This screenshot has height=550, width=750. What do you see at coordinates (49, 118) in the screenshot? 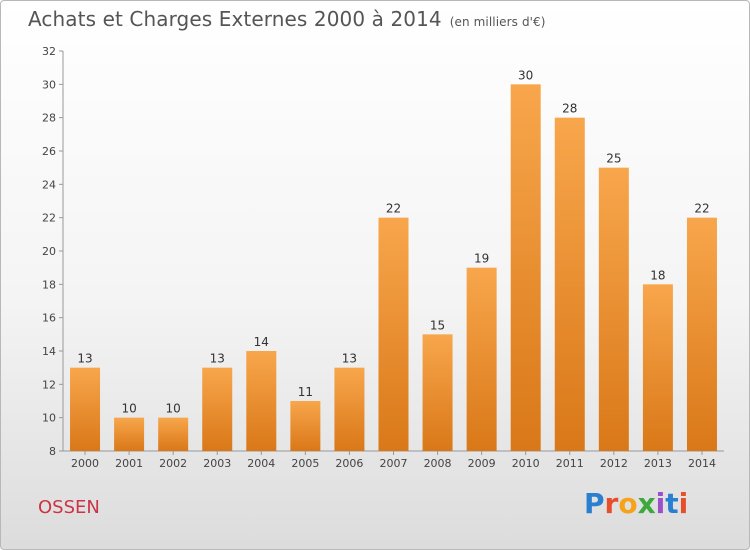
I see `y-tick-label: 28` at bounding box center [49, 118].